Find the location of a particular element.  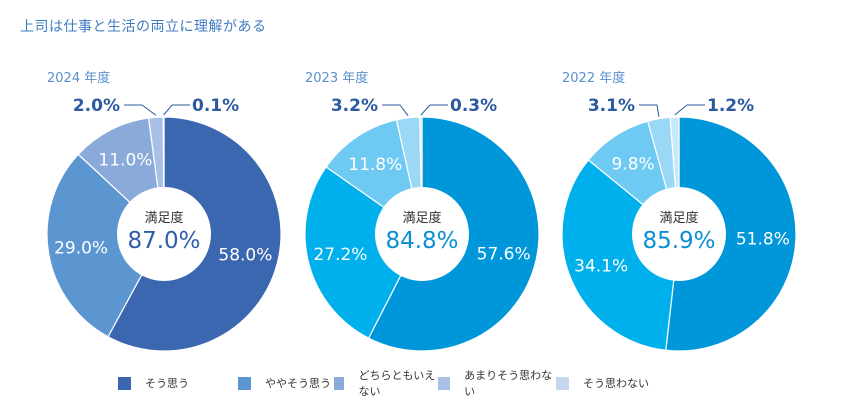

legend-item-neutral: どちらともいえない is located at coordinates (386, 383).